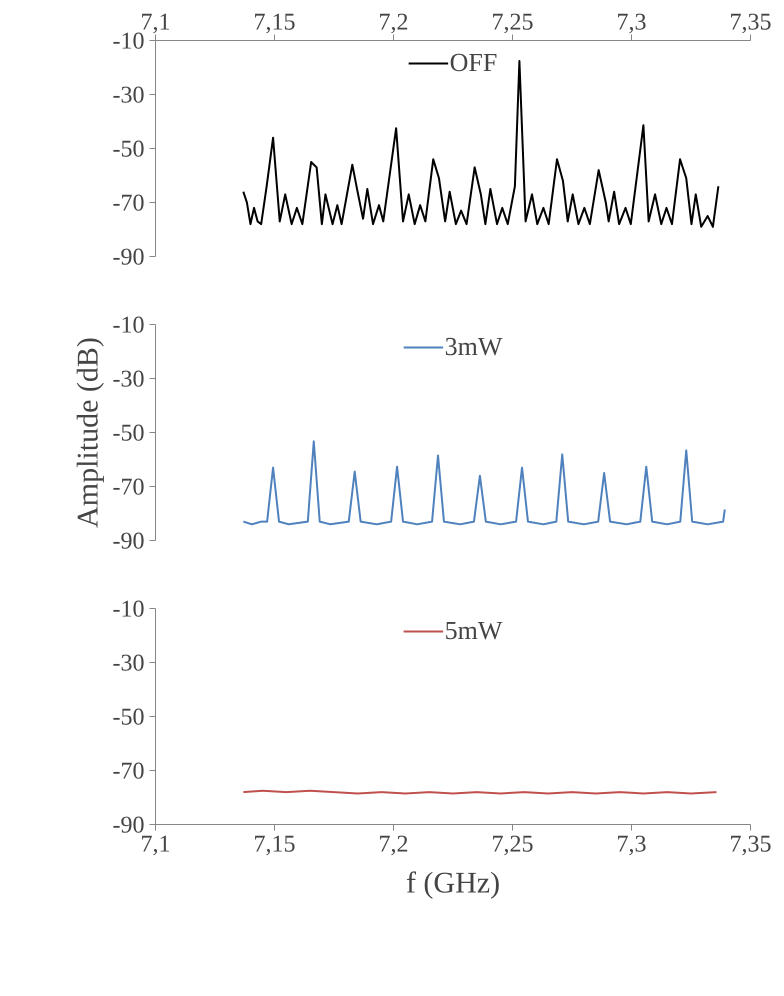  Describe the element at coordinates (751, 23) in the screenshot. I see `x2-tick-label: 7,35` at that location.